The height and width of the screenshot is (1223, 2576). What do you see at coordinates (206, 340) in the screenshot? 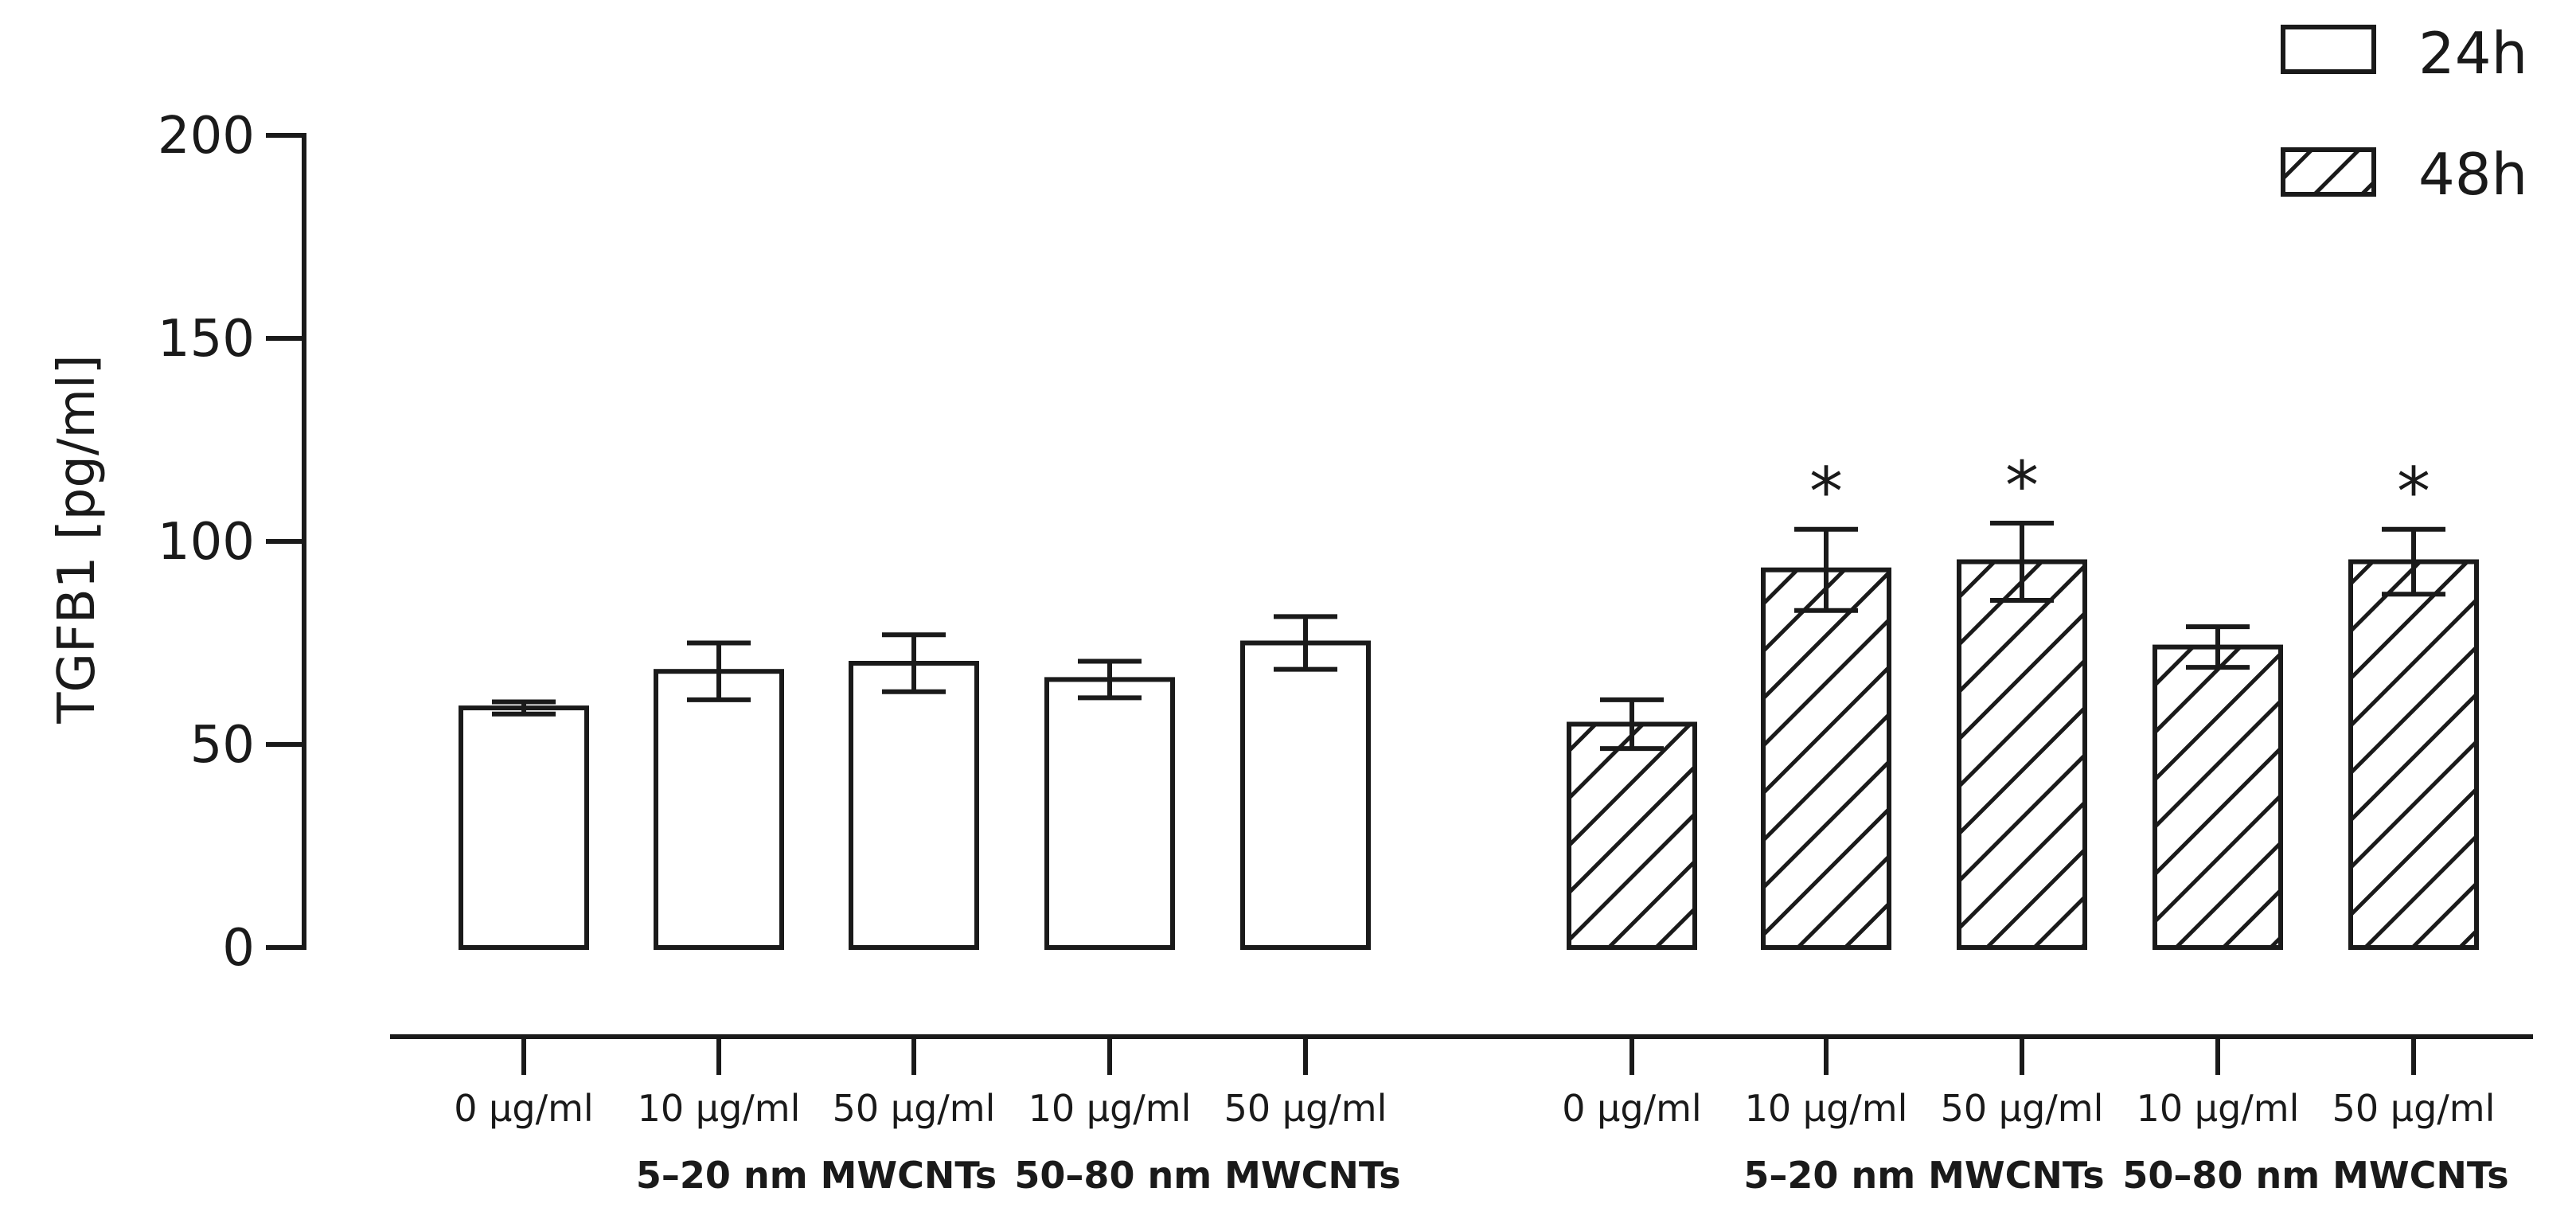
I see `y-tick-label: 150` at bounding box center [206, 340].